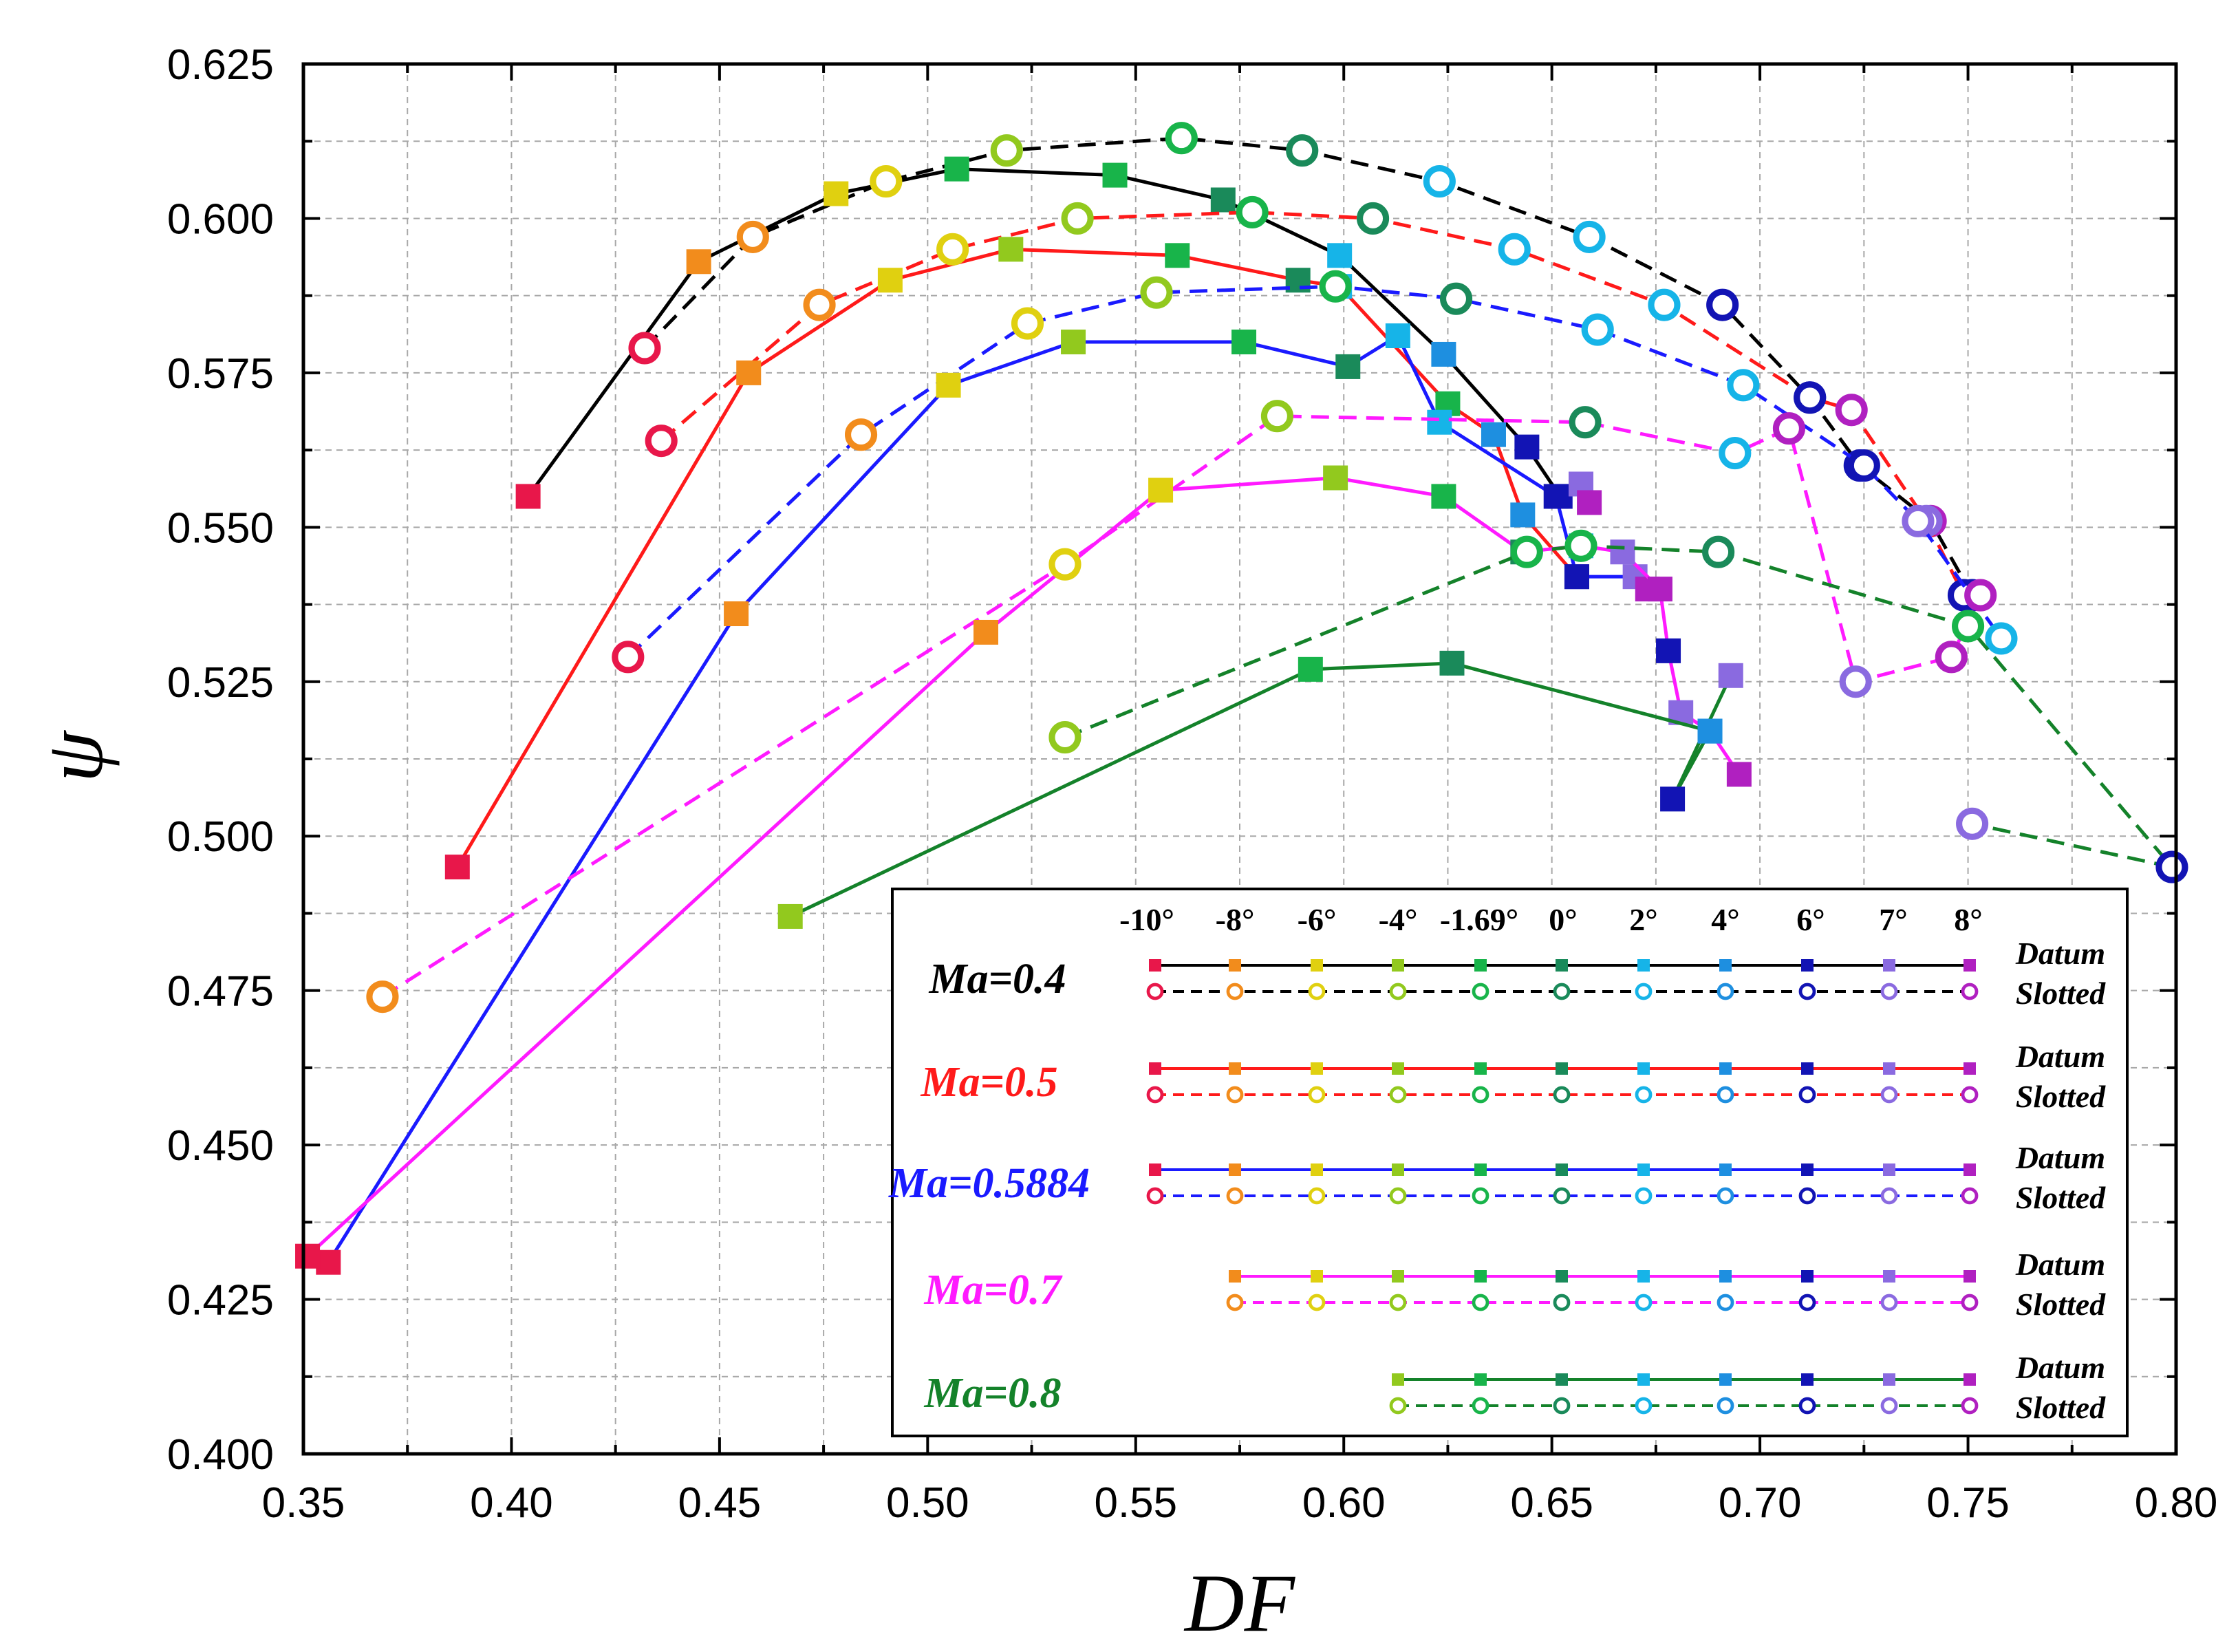 This screenshot has width=2238, height=1652. Describe the element at coordinates (1313, 403) in the screenshot. I see `series-line-slotted` at that location.